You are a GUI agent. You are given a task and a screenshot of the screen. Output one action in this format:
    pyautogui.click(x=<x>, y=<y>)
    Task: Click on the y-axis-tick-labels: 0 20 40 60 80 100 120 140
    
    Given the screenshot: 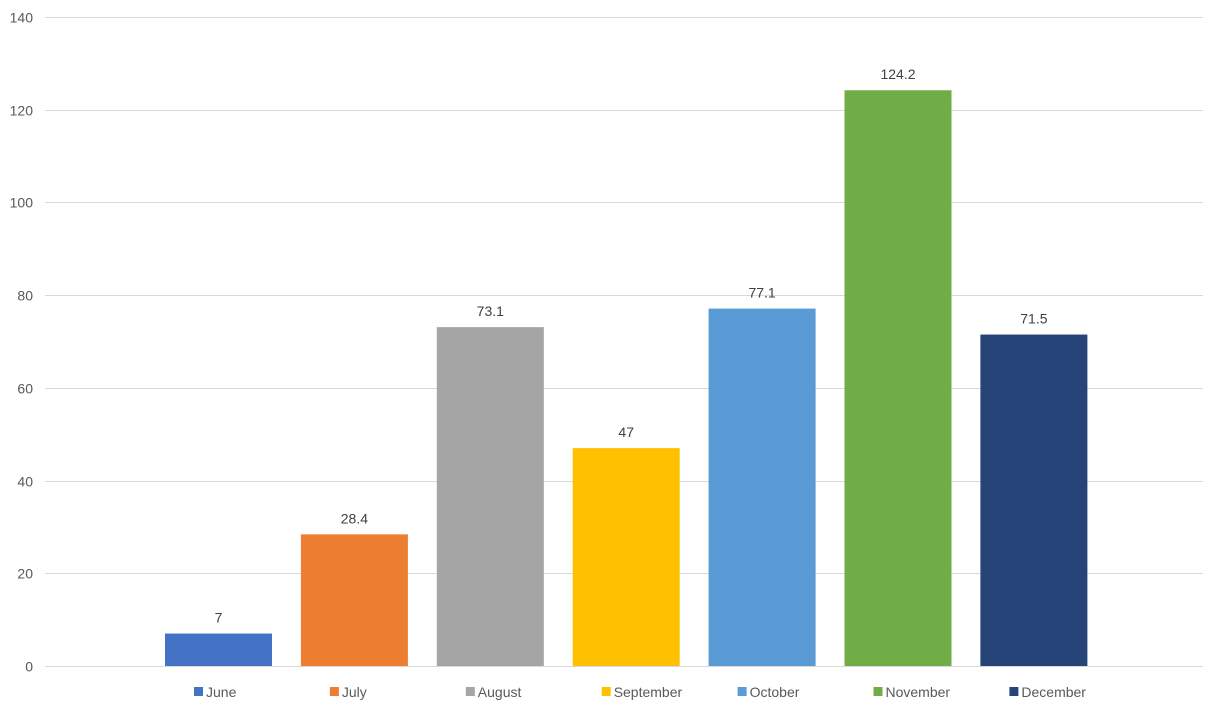 What is the action you would take?
    pyautogui.click(x=22, y=342)
    